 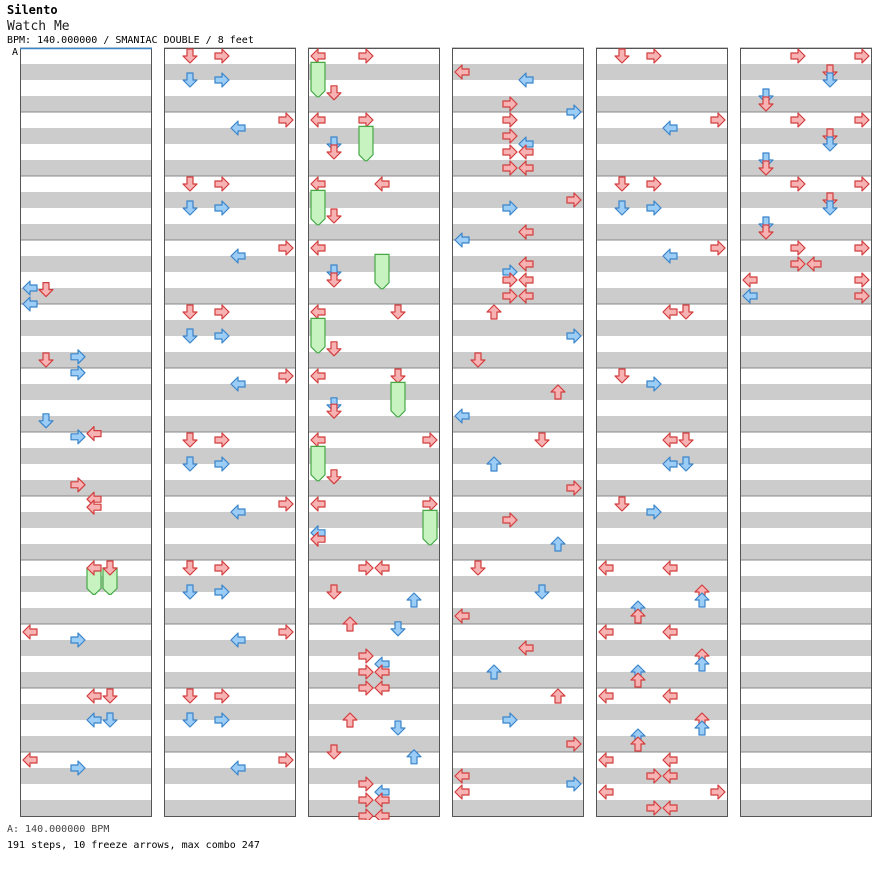 What do you see at coordinates (15, 52) in the screenshot?
I see `section-marker: A` at bounding box center [15, 52].